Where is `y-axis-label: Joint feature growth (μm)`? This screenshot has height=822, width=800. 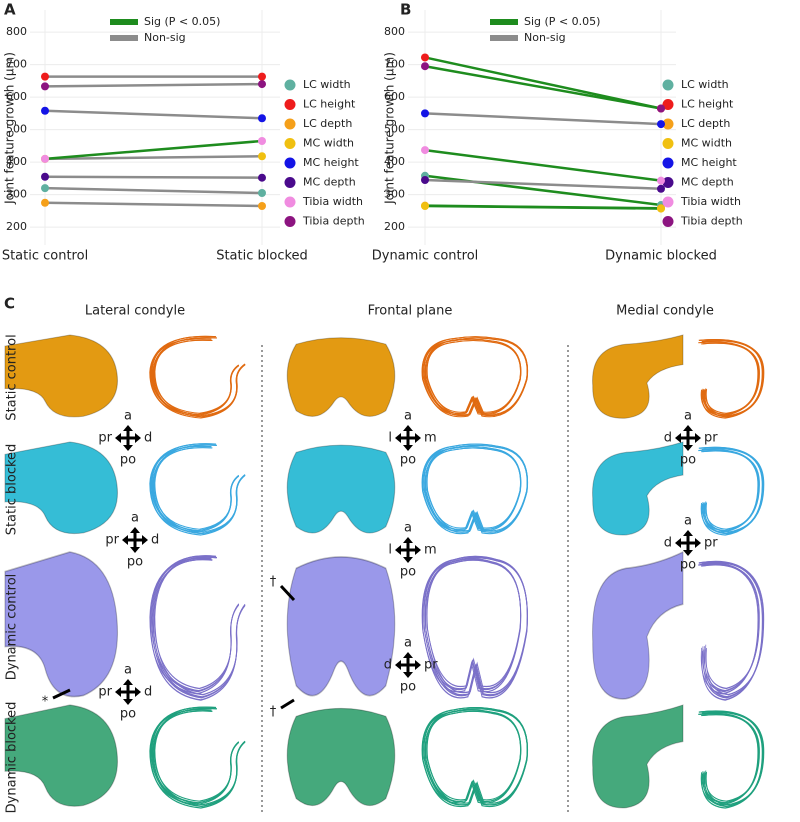
y-axis-label: Joint feature growth (μm) is located at coordinates (10, 128).